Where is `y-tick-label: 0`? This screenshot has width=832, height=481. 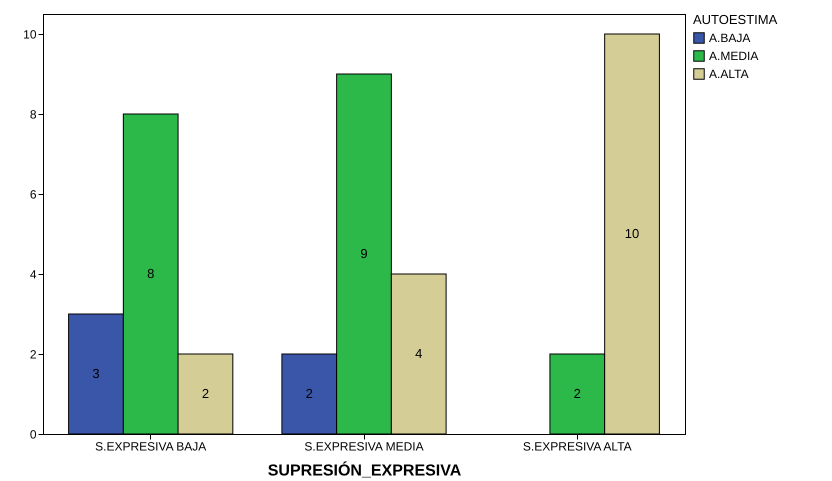
y-tick-label: 0 is located at coordinates (33, 435).